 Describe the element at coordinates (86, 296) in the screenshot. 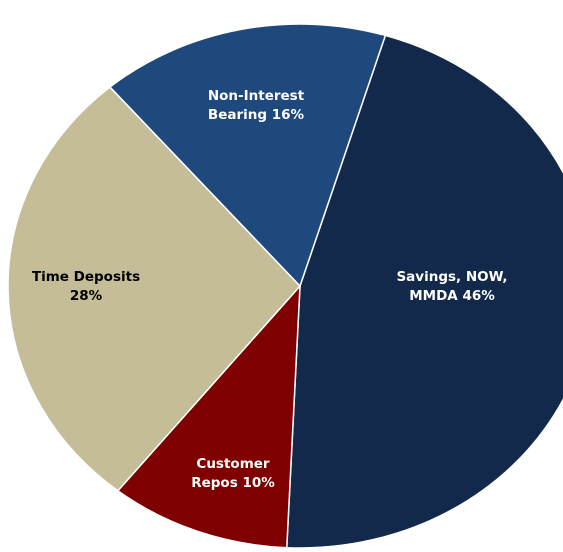

I see `value-label: 28%` at that location.